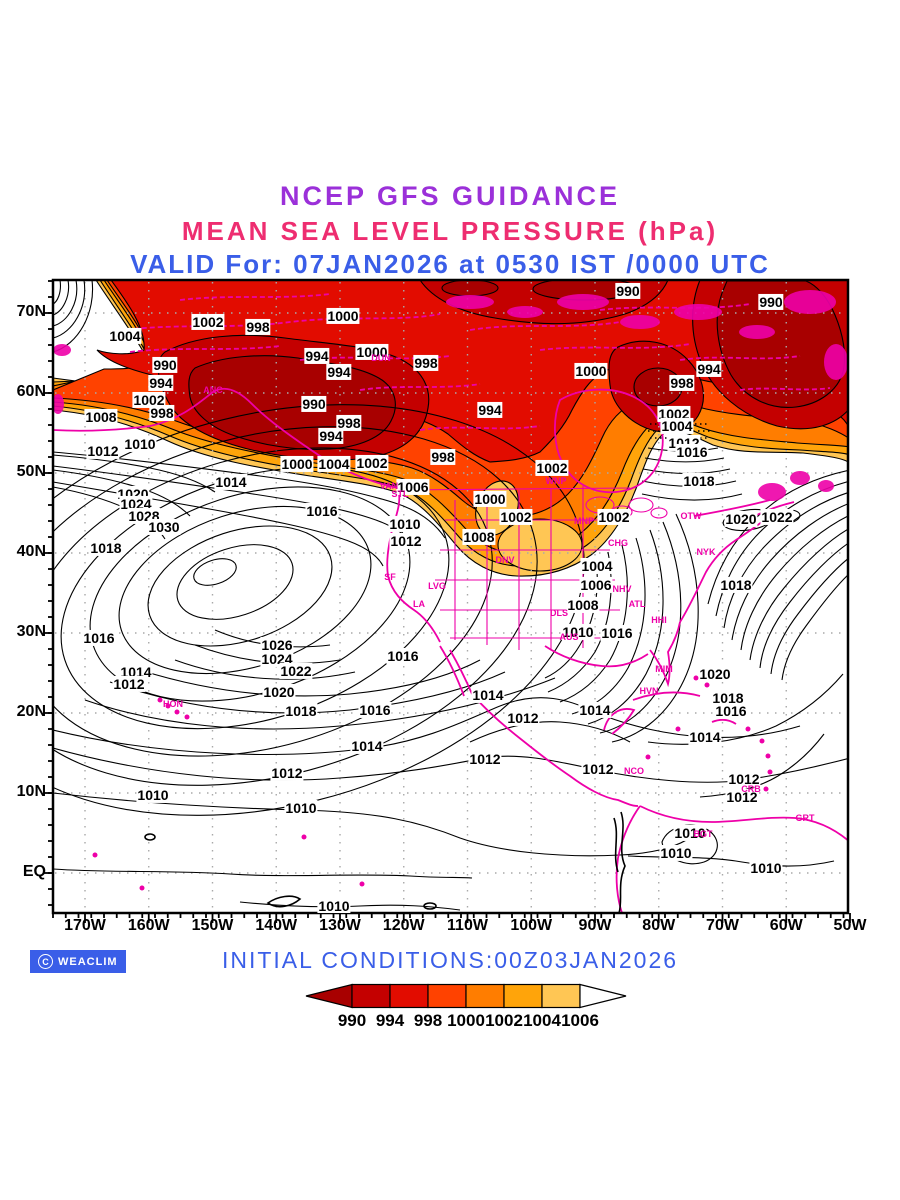 The width and height of the screenshot is (900, 1200). Describe the element at coordinates (659, 620) in the screenshot. I see `station-label: HHI` at that location.